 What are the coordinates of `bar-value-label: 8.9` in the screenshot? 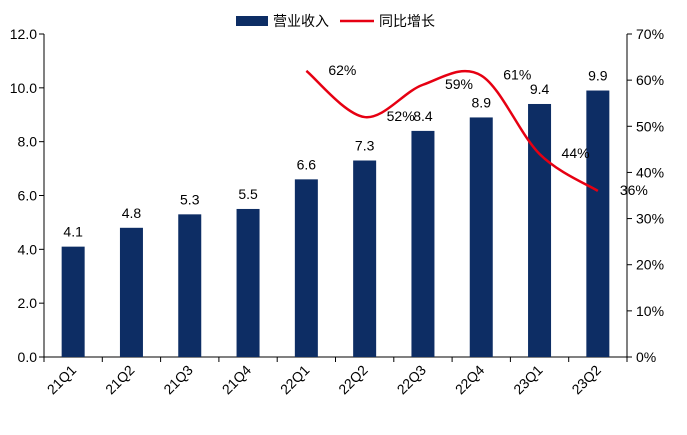 It's located at (482, 102).